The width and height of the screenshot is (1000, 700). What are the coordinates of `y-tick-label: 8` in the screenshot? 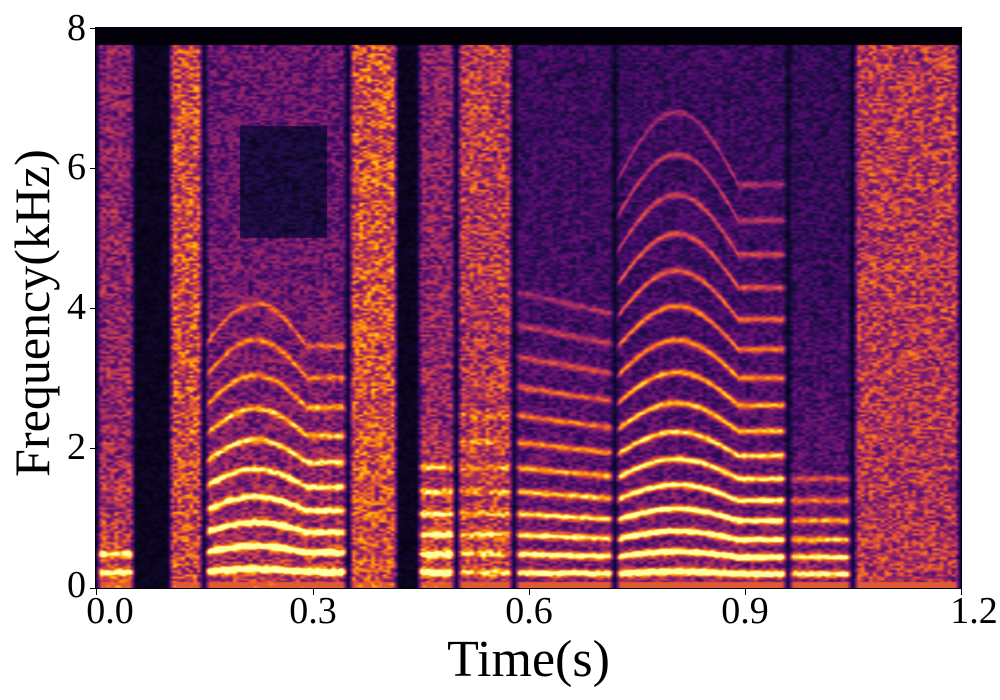 It's located at (76, 28).